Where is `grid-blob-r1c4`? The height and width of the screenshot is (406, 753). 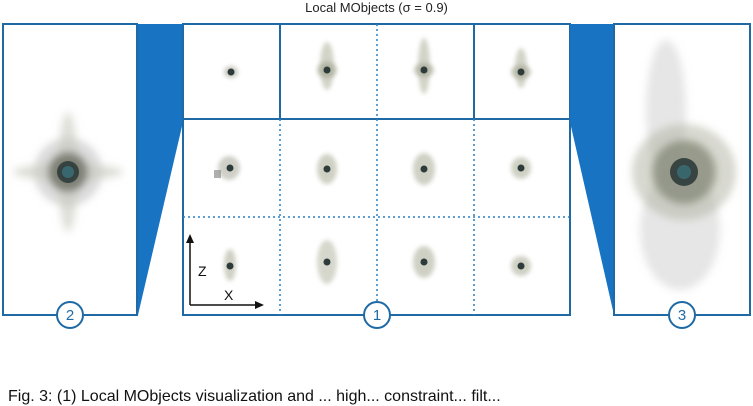
grid-blob-r1c4 is located at coordinates (521, 68).